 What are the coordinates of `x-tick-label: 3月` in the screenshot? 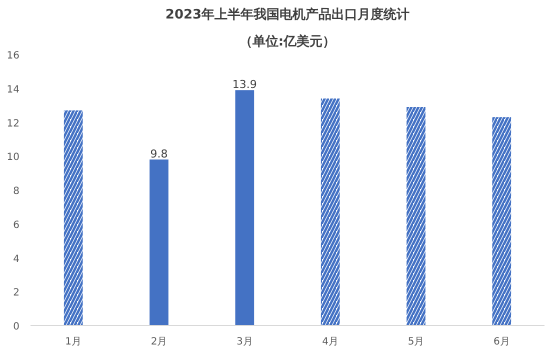 It's located at (244, 342).